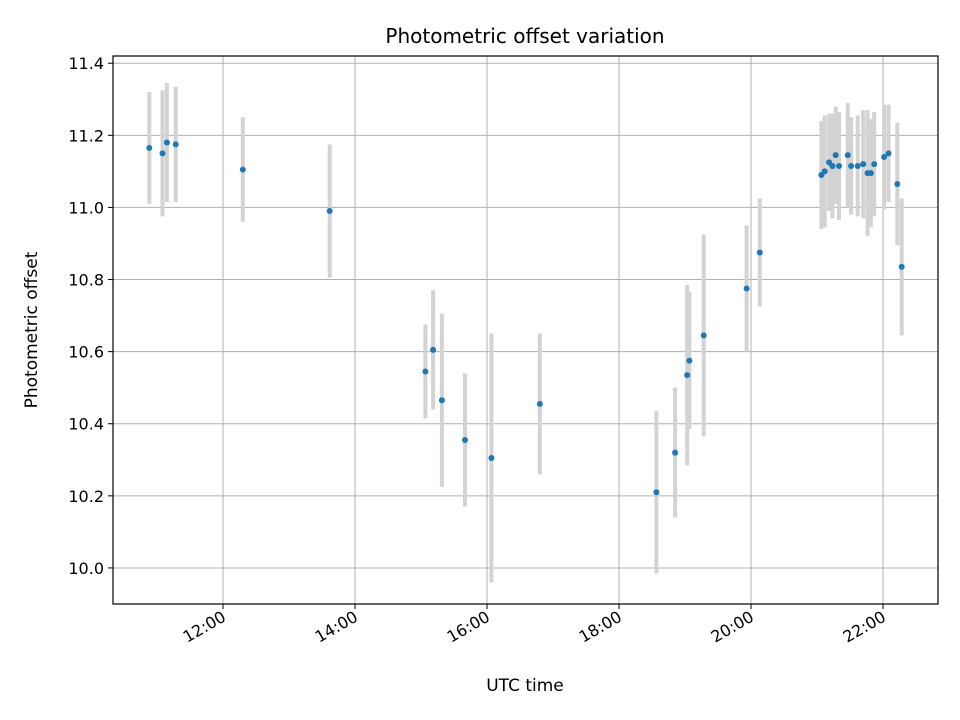  Describe the element at coordinates (86, 568) in the screenshot. I see `y-tick-label-0: 10.0` at that location.